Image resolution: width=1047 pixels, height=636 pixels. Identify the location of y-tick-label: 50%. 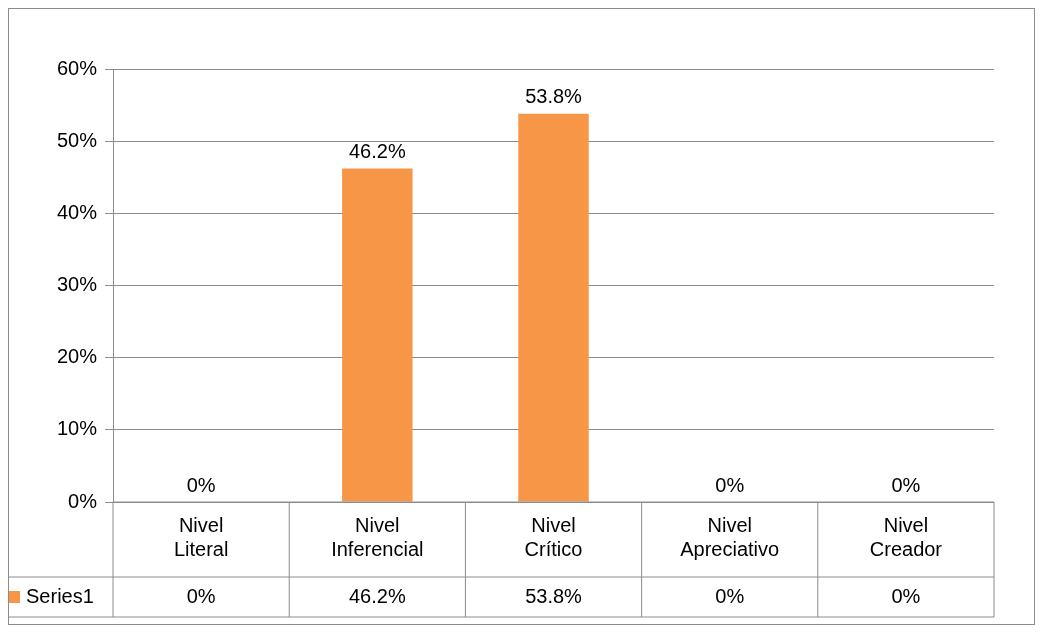
(77, 139).